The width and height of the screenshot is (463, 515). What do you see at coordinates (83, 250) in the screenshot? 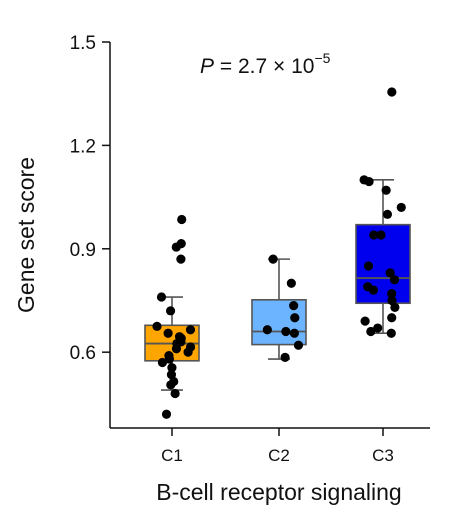
I see `y-tick-label: 0.9` at bounding box center [83, 250].